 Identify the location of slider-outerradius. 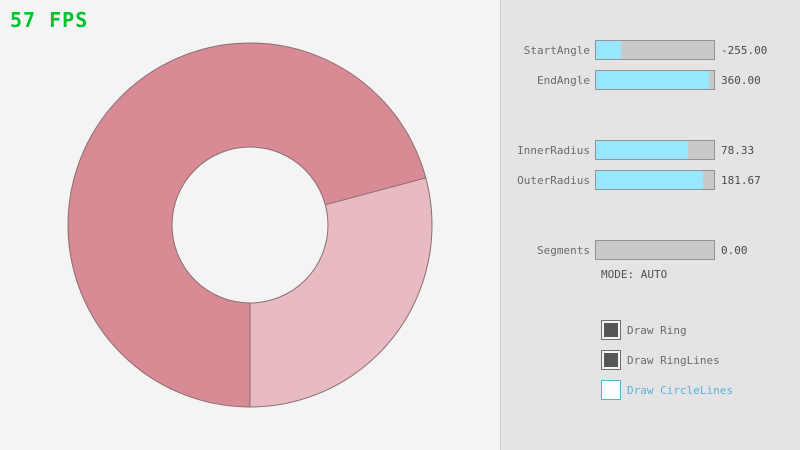
(655, 180).